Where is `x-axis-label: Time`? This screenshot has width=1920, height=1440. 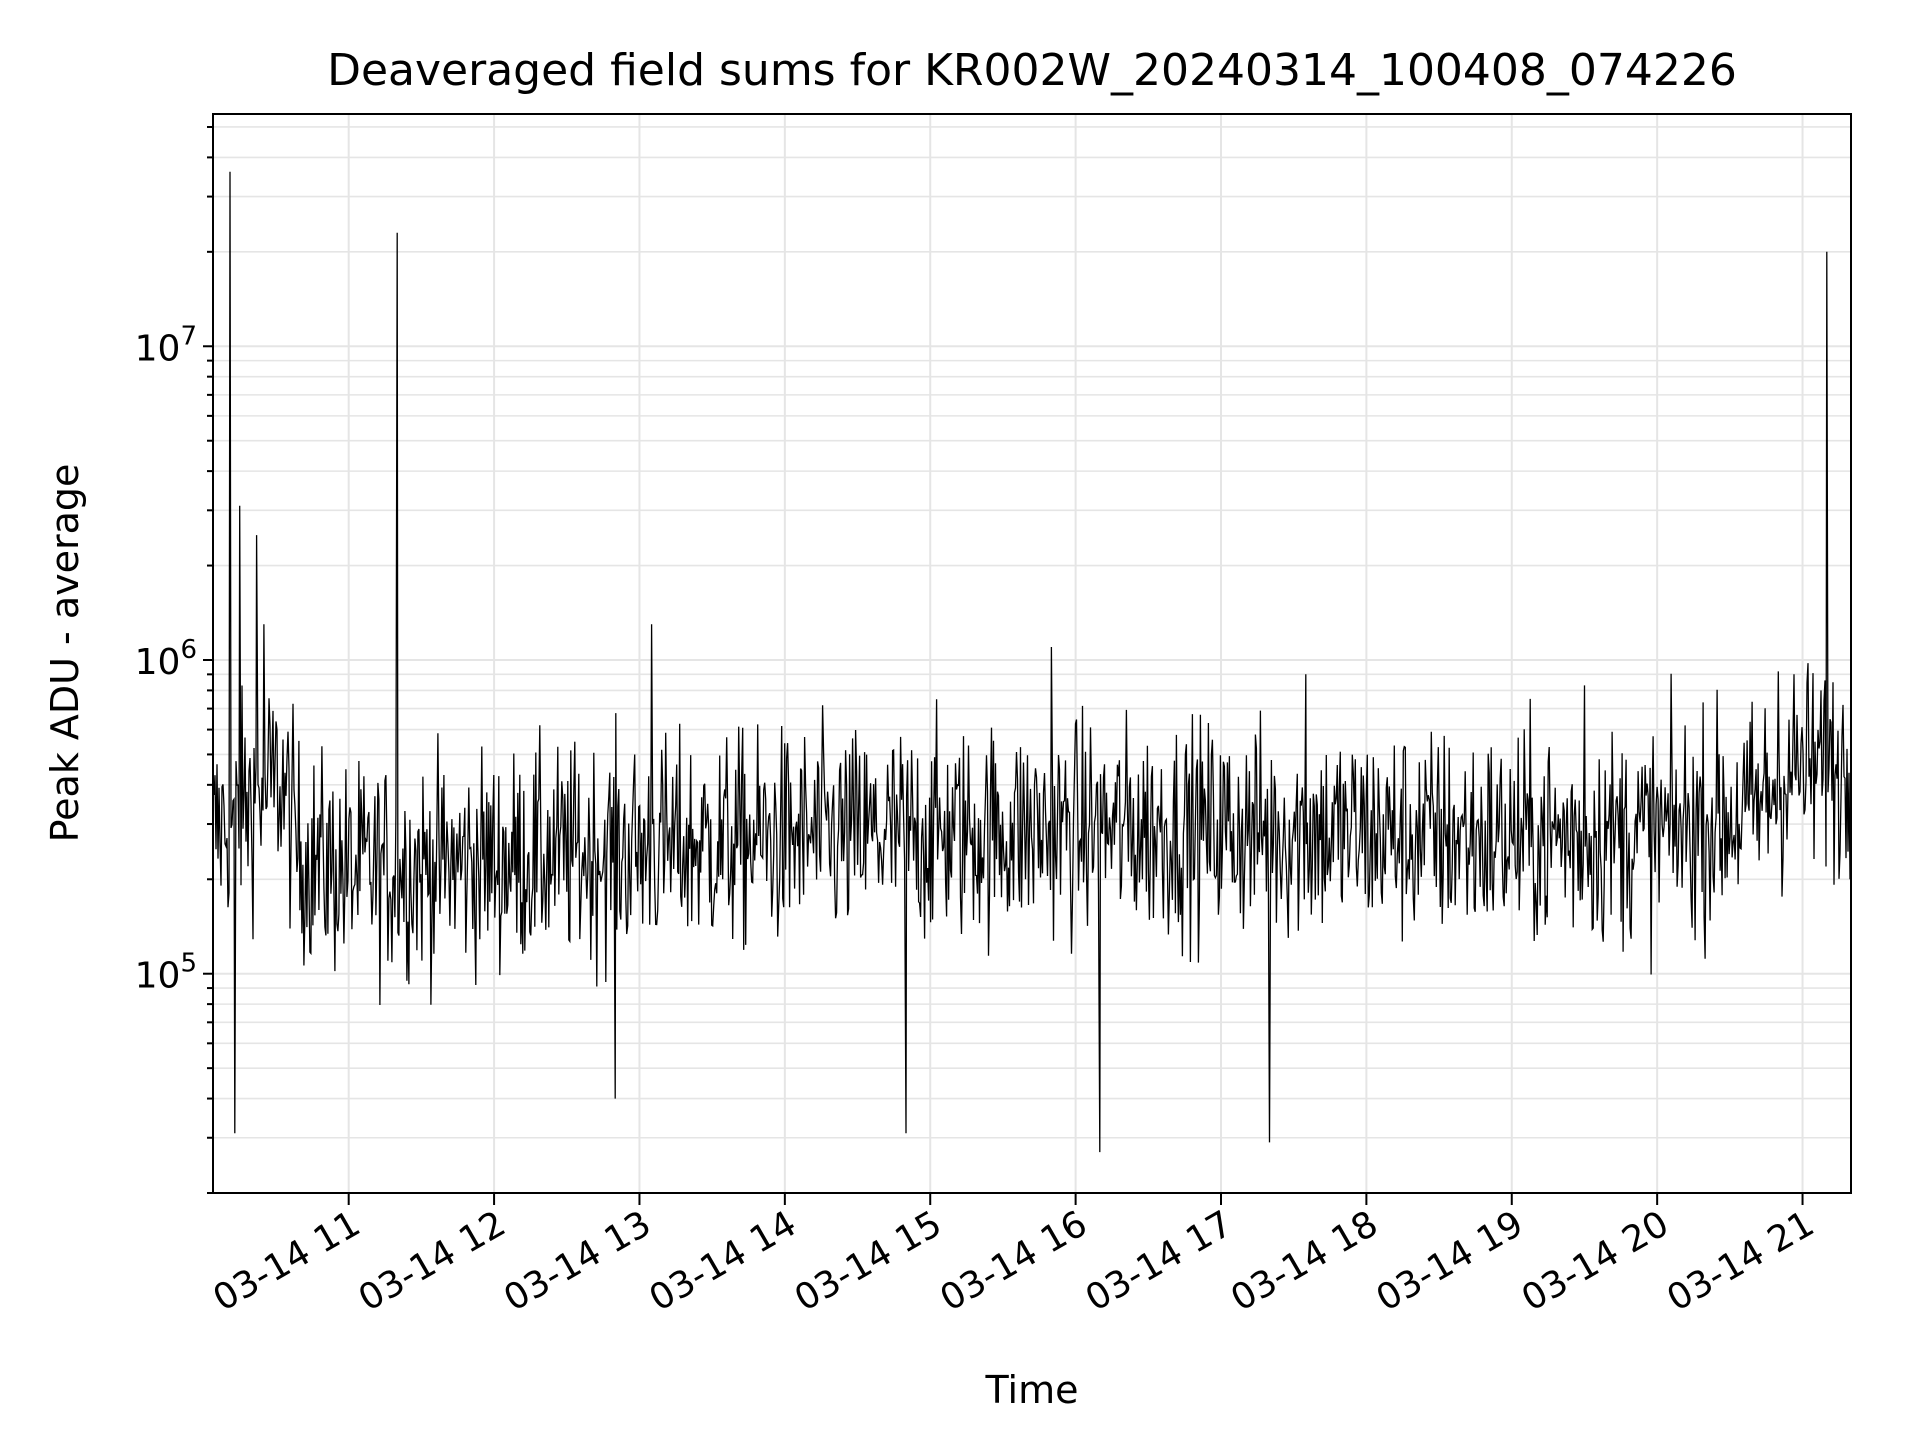
x-axis-label: Time is located at coordinates (1032, 1390).